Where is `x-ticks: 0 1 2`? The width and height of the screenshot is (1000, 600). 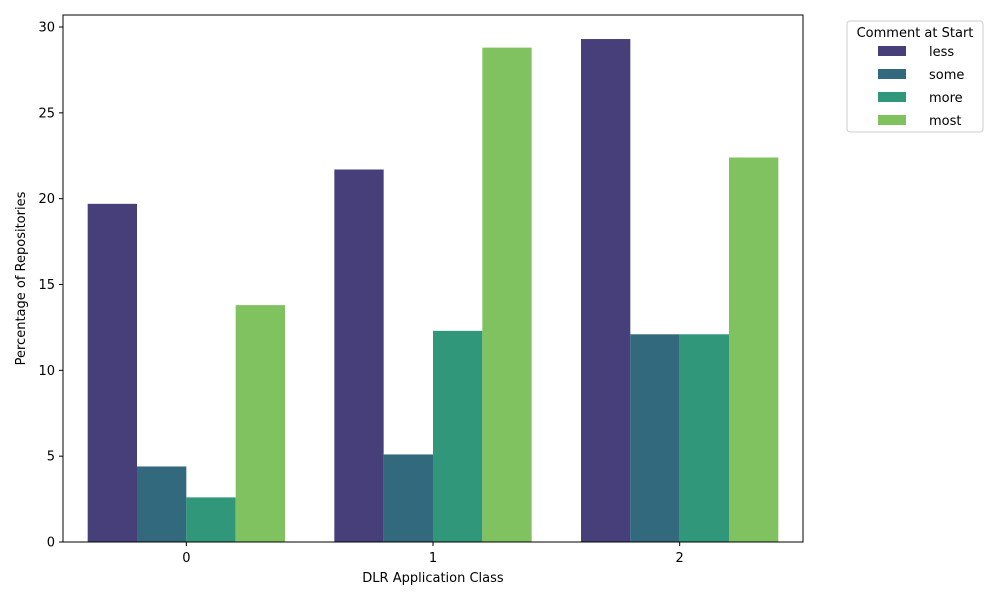
x-ticks: 0 1 2 is located at coordinates (433, 554).